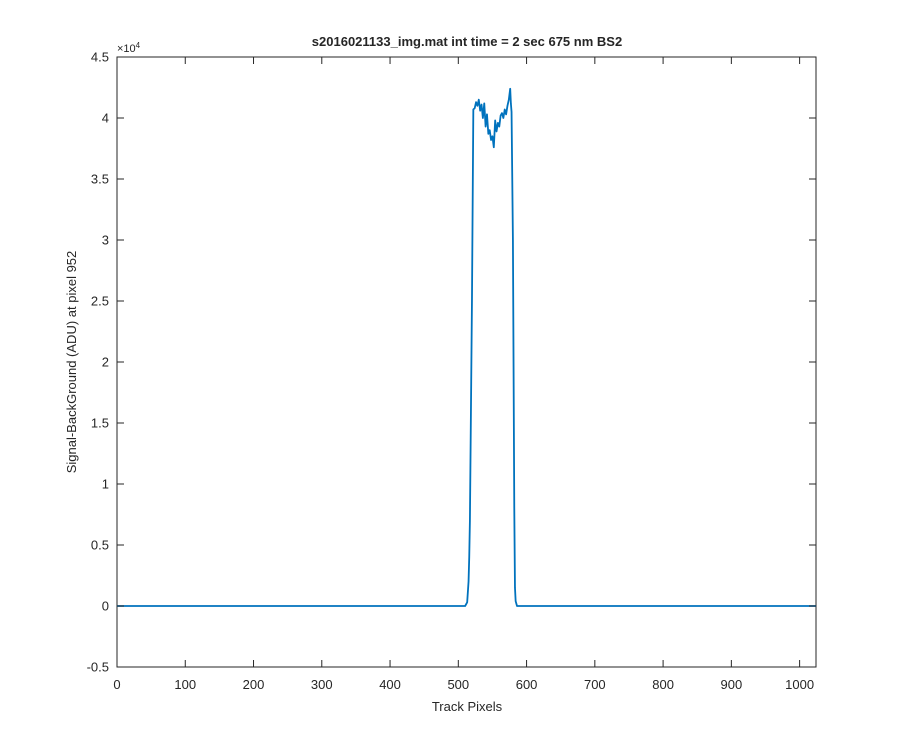  What do you see at coordinates (322, 684) in the screenshot?
I see `x-tick-label: 300` at bounding box center [322, 684].